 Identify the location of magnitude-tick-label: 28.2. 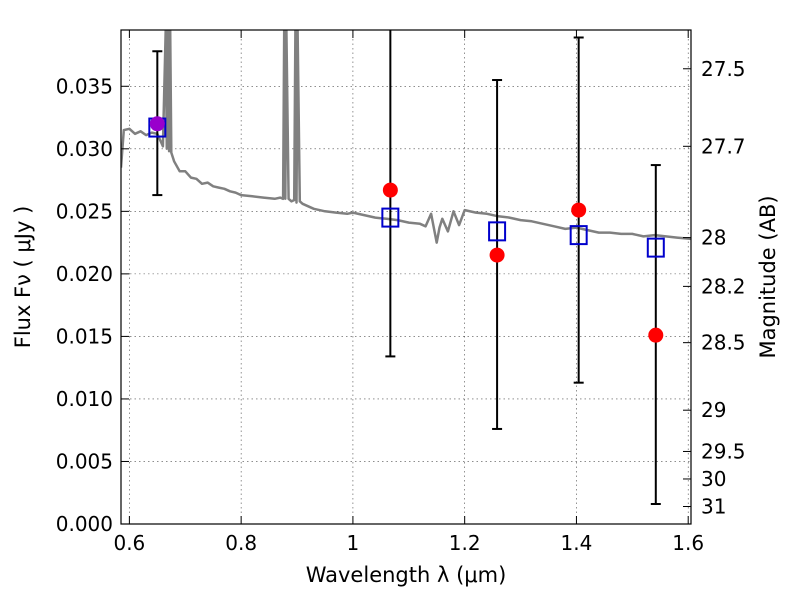
(723, 286).